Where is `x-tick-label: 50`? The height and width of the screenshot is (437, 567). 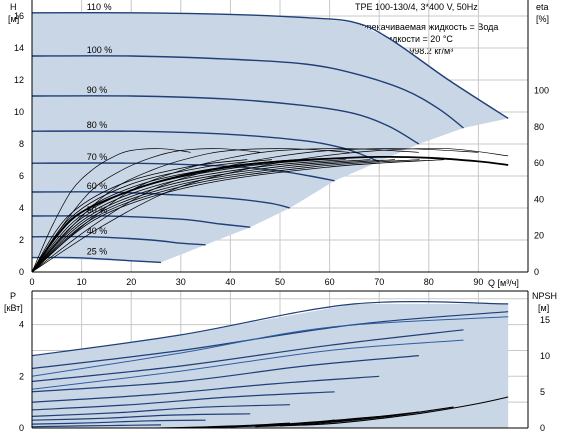 x-tick-label: 50 is located at coordinates (280, 282).